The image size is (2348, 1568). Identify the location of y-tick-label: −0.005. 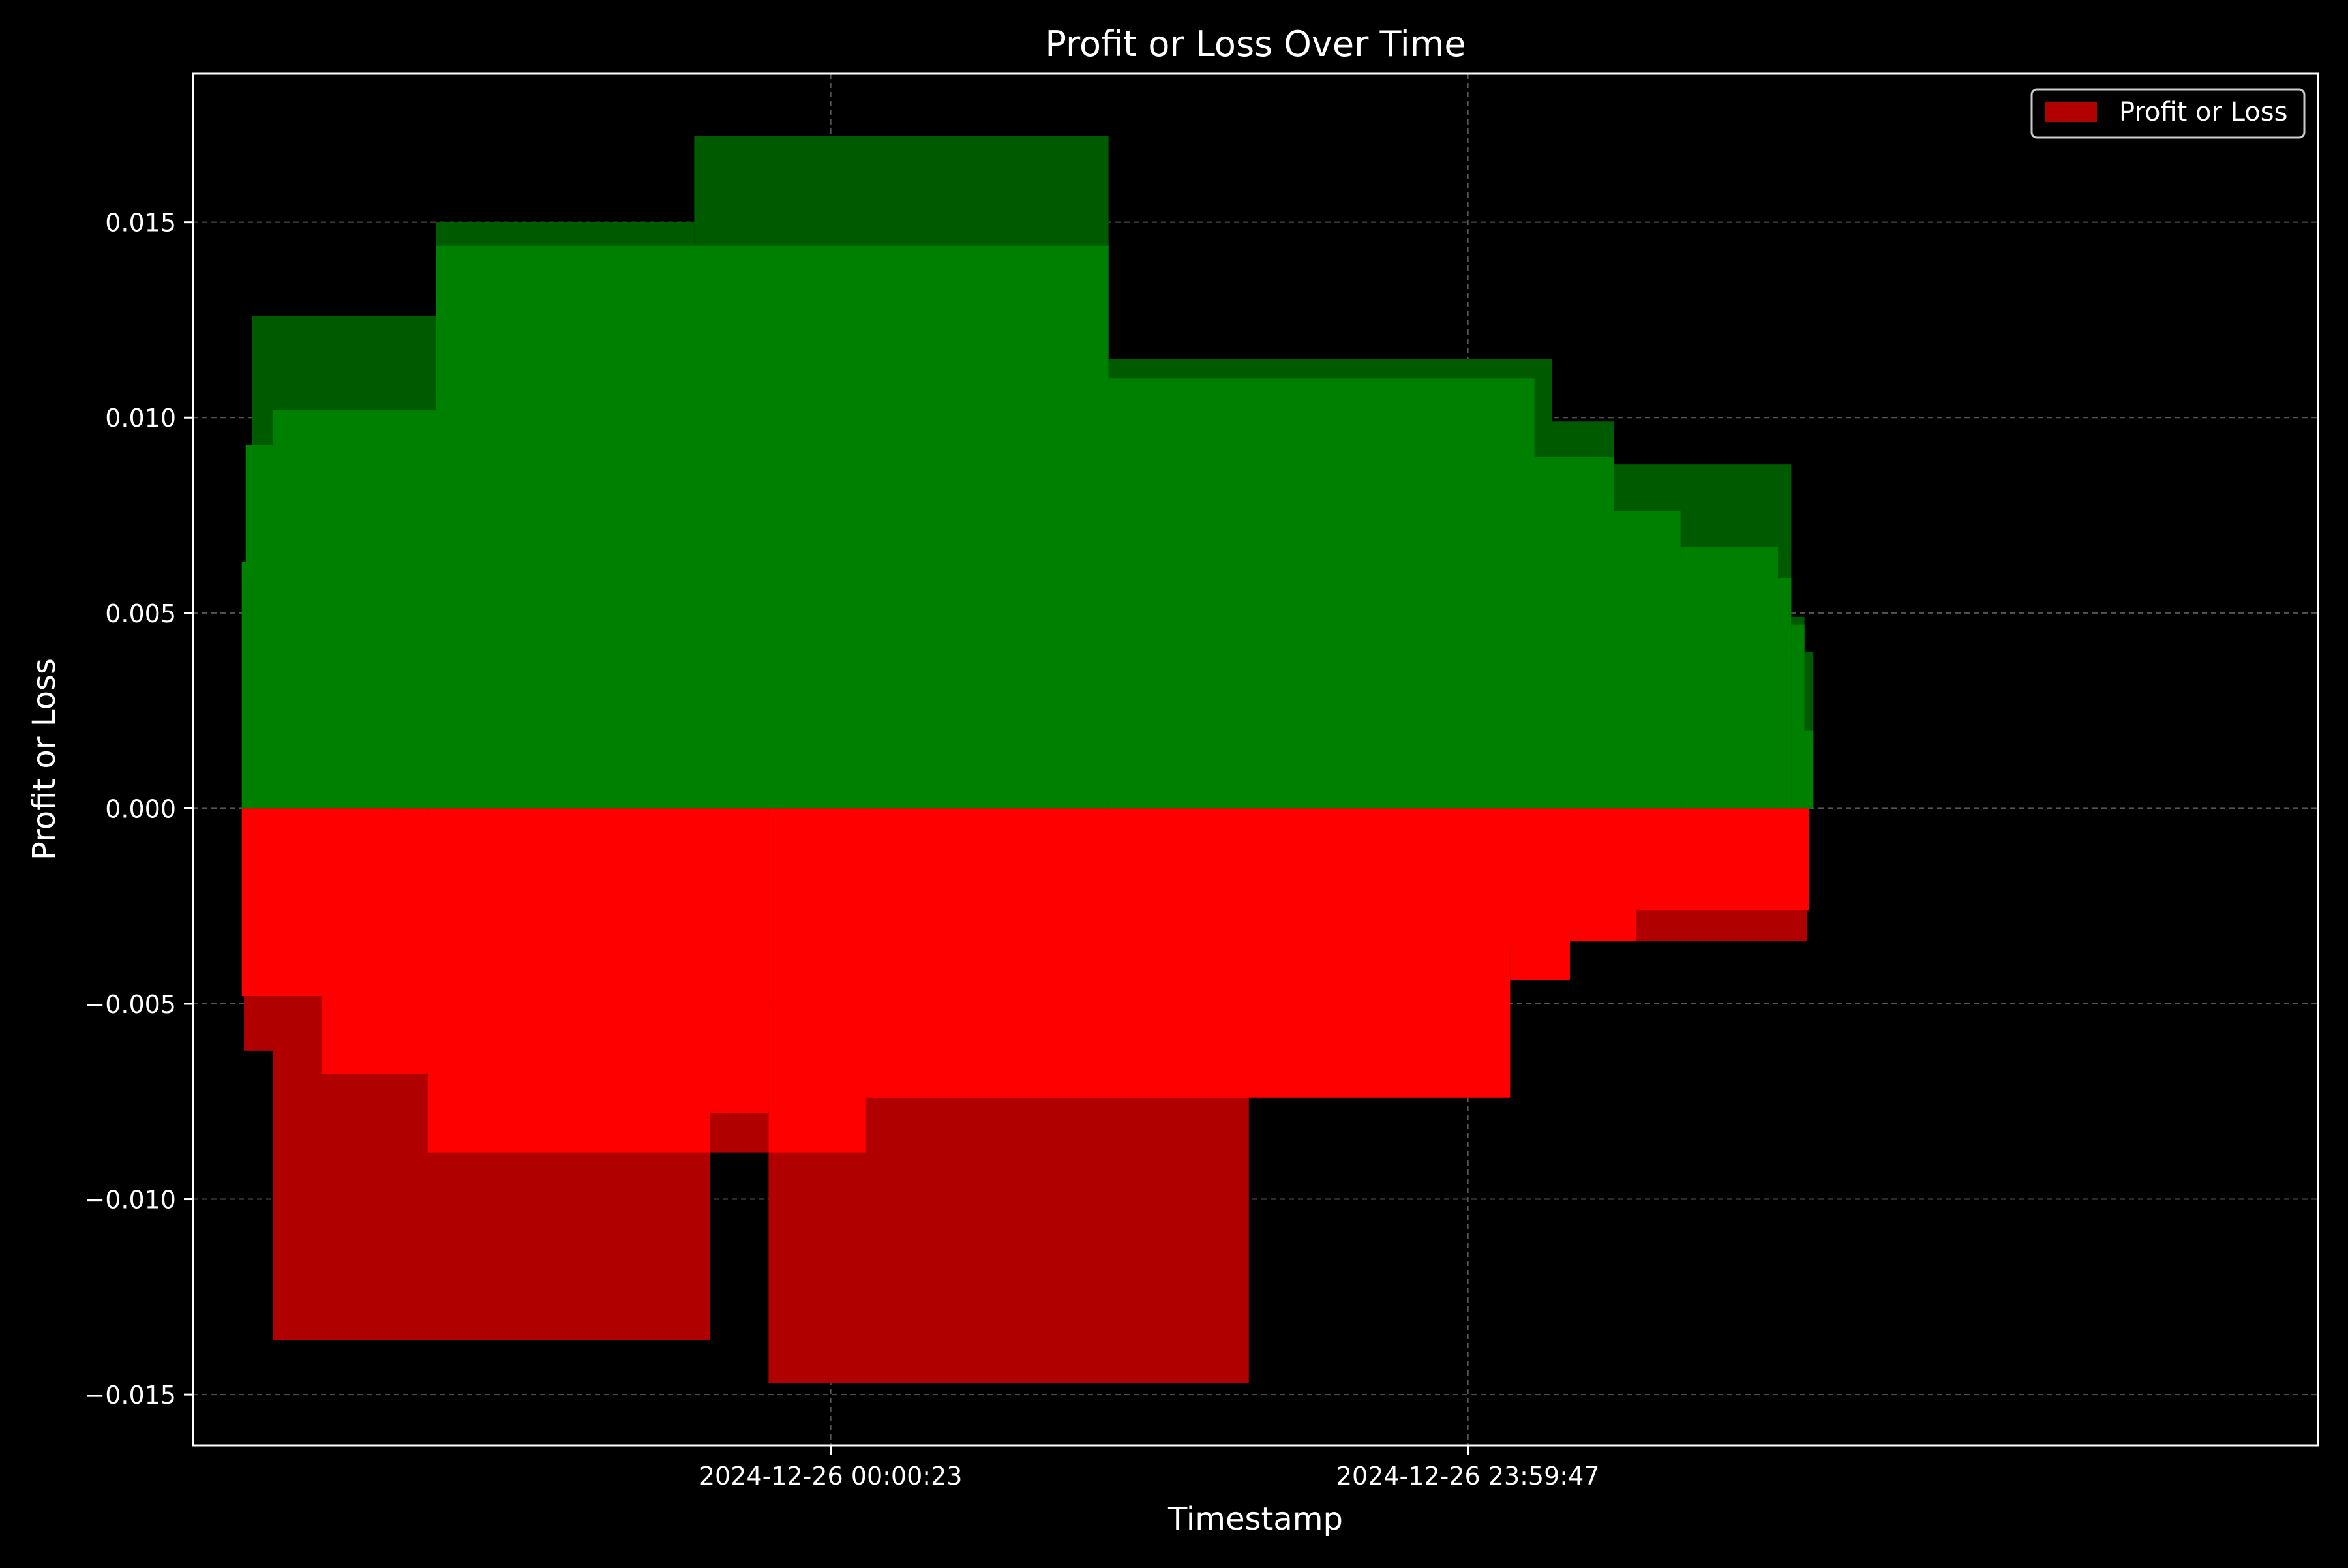
(130, 1004).